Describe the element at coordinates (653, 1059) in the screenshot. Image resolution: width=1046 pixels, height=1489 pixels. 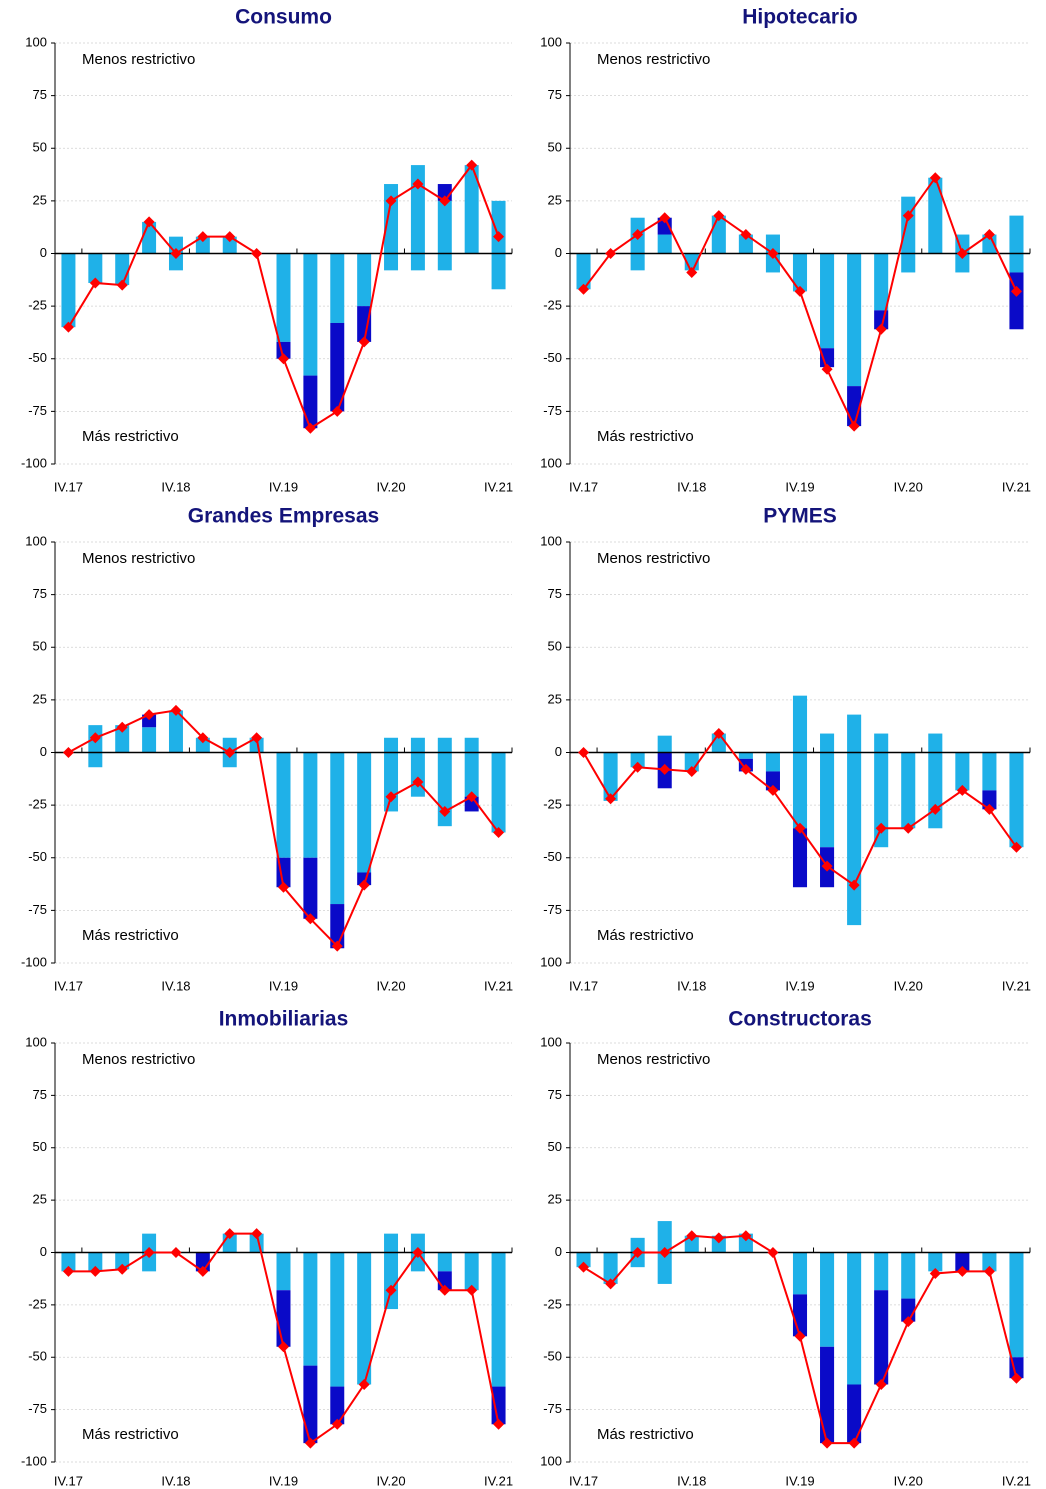
I see `annotation: Menos restrictivo` at that location.